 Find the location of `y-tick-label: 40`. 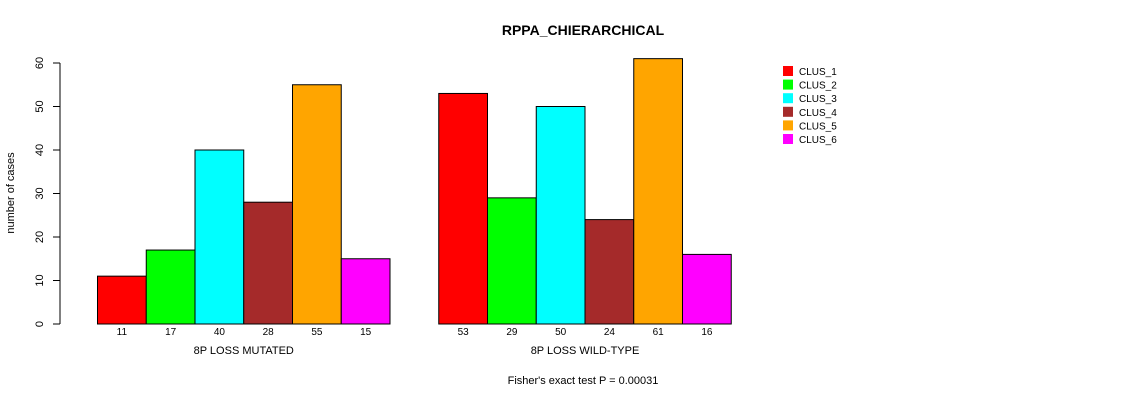

y-tick-label: 40 is located at coordinates (40, 150).